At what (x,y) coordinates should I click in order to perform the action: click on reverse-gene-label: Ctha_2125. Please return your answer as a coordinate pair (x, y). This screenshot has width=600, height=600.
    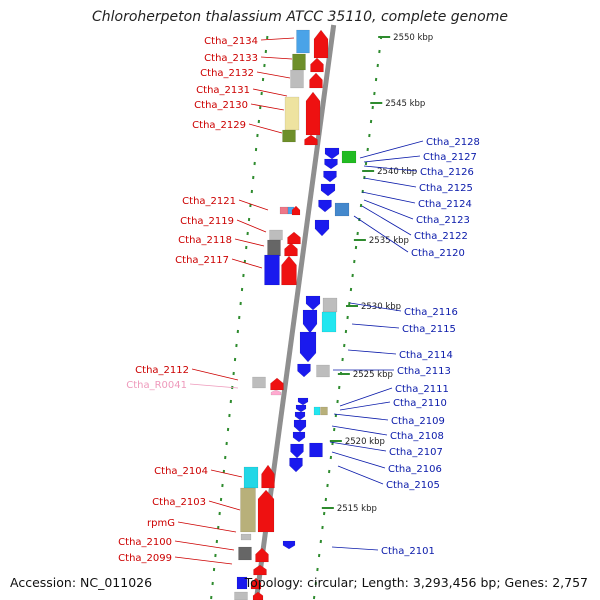
    Looking at the image, I should click on (446, 188).